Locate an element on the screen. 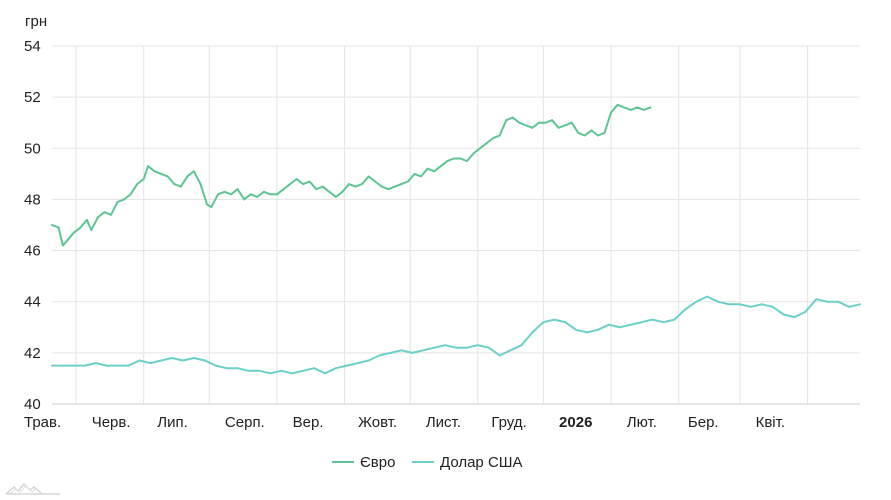 The image size is (891, 500). x-tick-label: Трав. is located at coordinates (42, 422).